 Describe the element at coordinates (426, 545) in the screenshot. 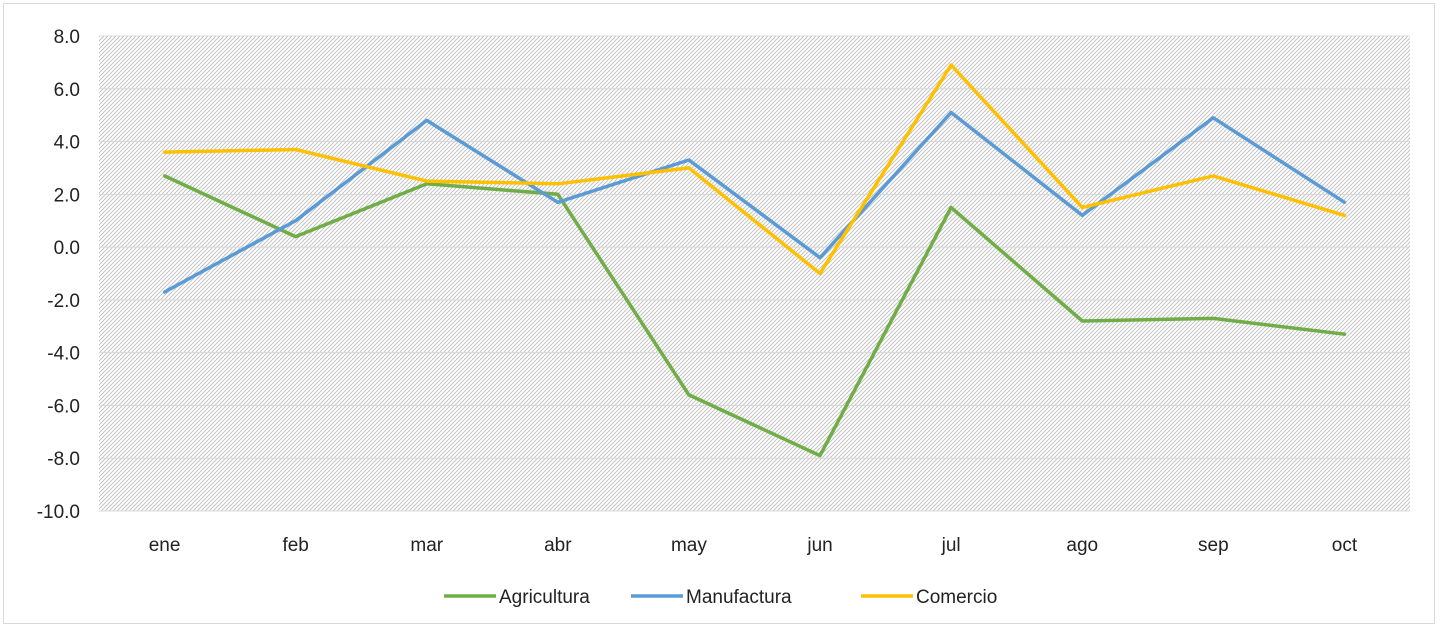

I see `x-tick-label: mar` at that location.